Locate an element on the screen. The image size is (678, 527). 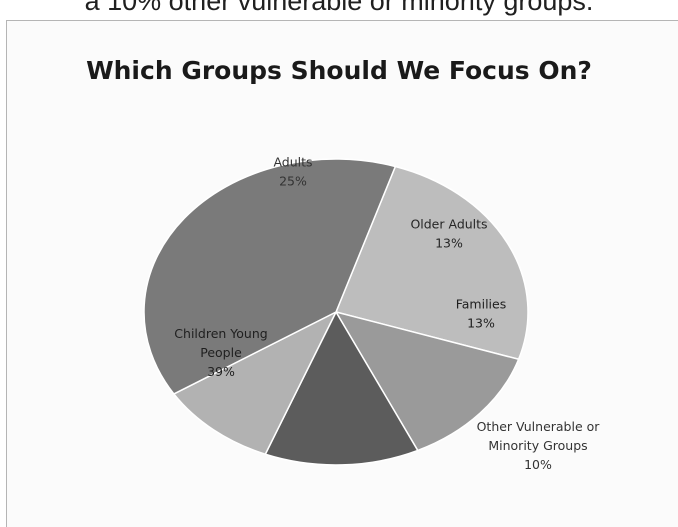
slice-percent-families: 13% is located at coordinates (481, 323).